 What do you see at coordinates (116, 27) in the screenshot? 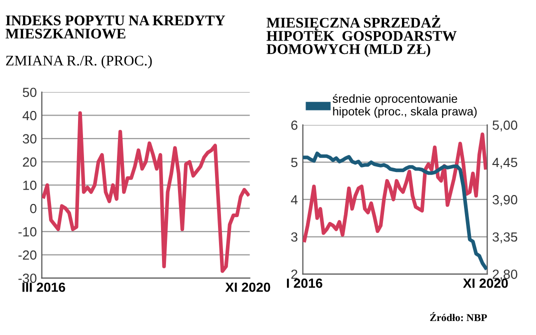
I see `chart-title: INDEKS POPYTU NA KREDYTY MIESZKANIOWE` at bounding box center [116, 27].